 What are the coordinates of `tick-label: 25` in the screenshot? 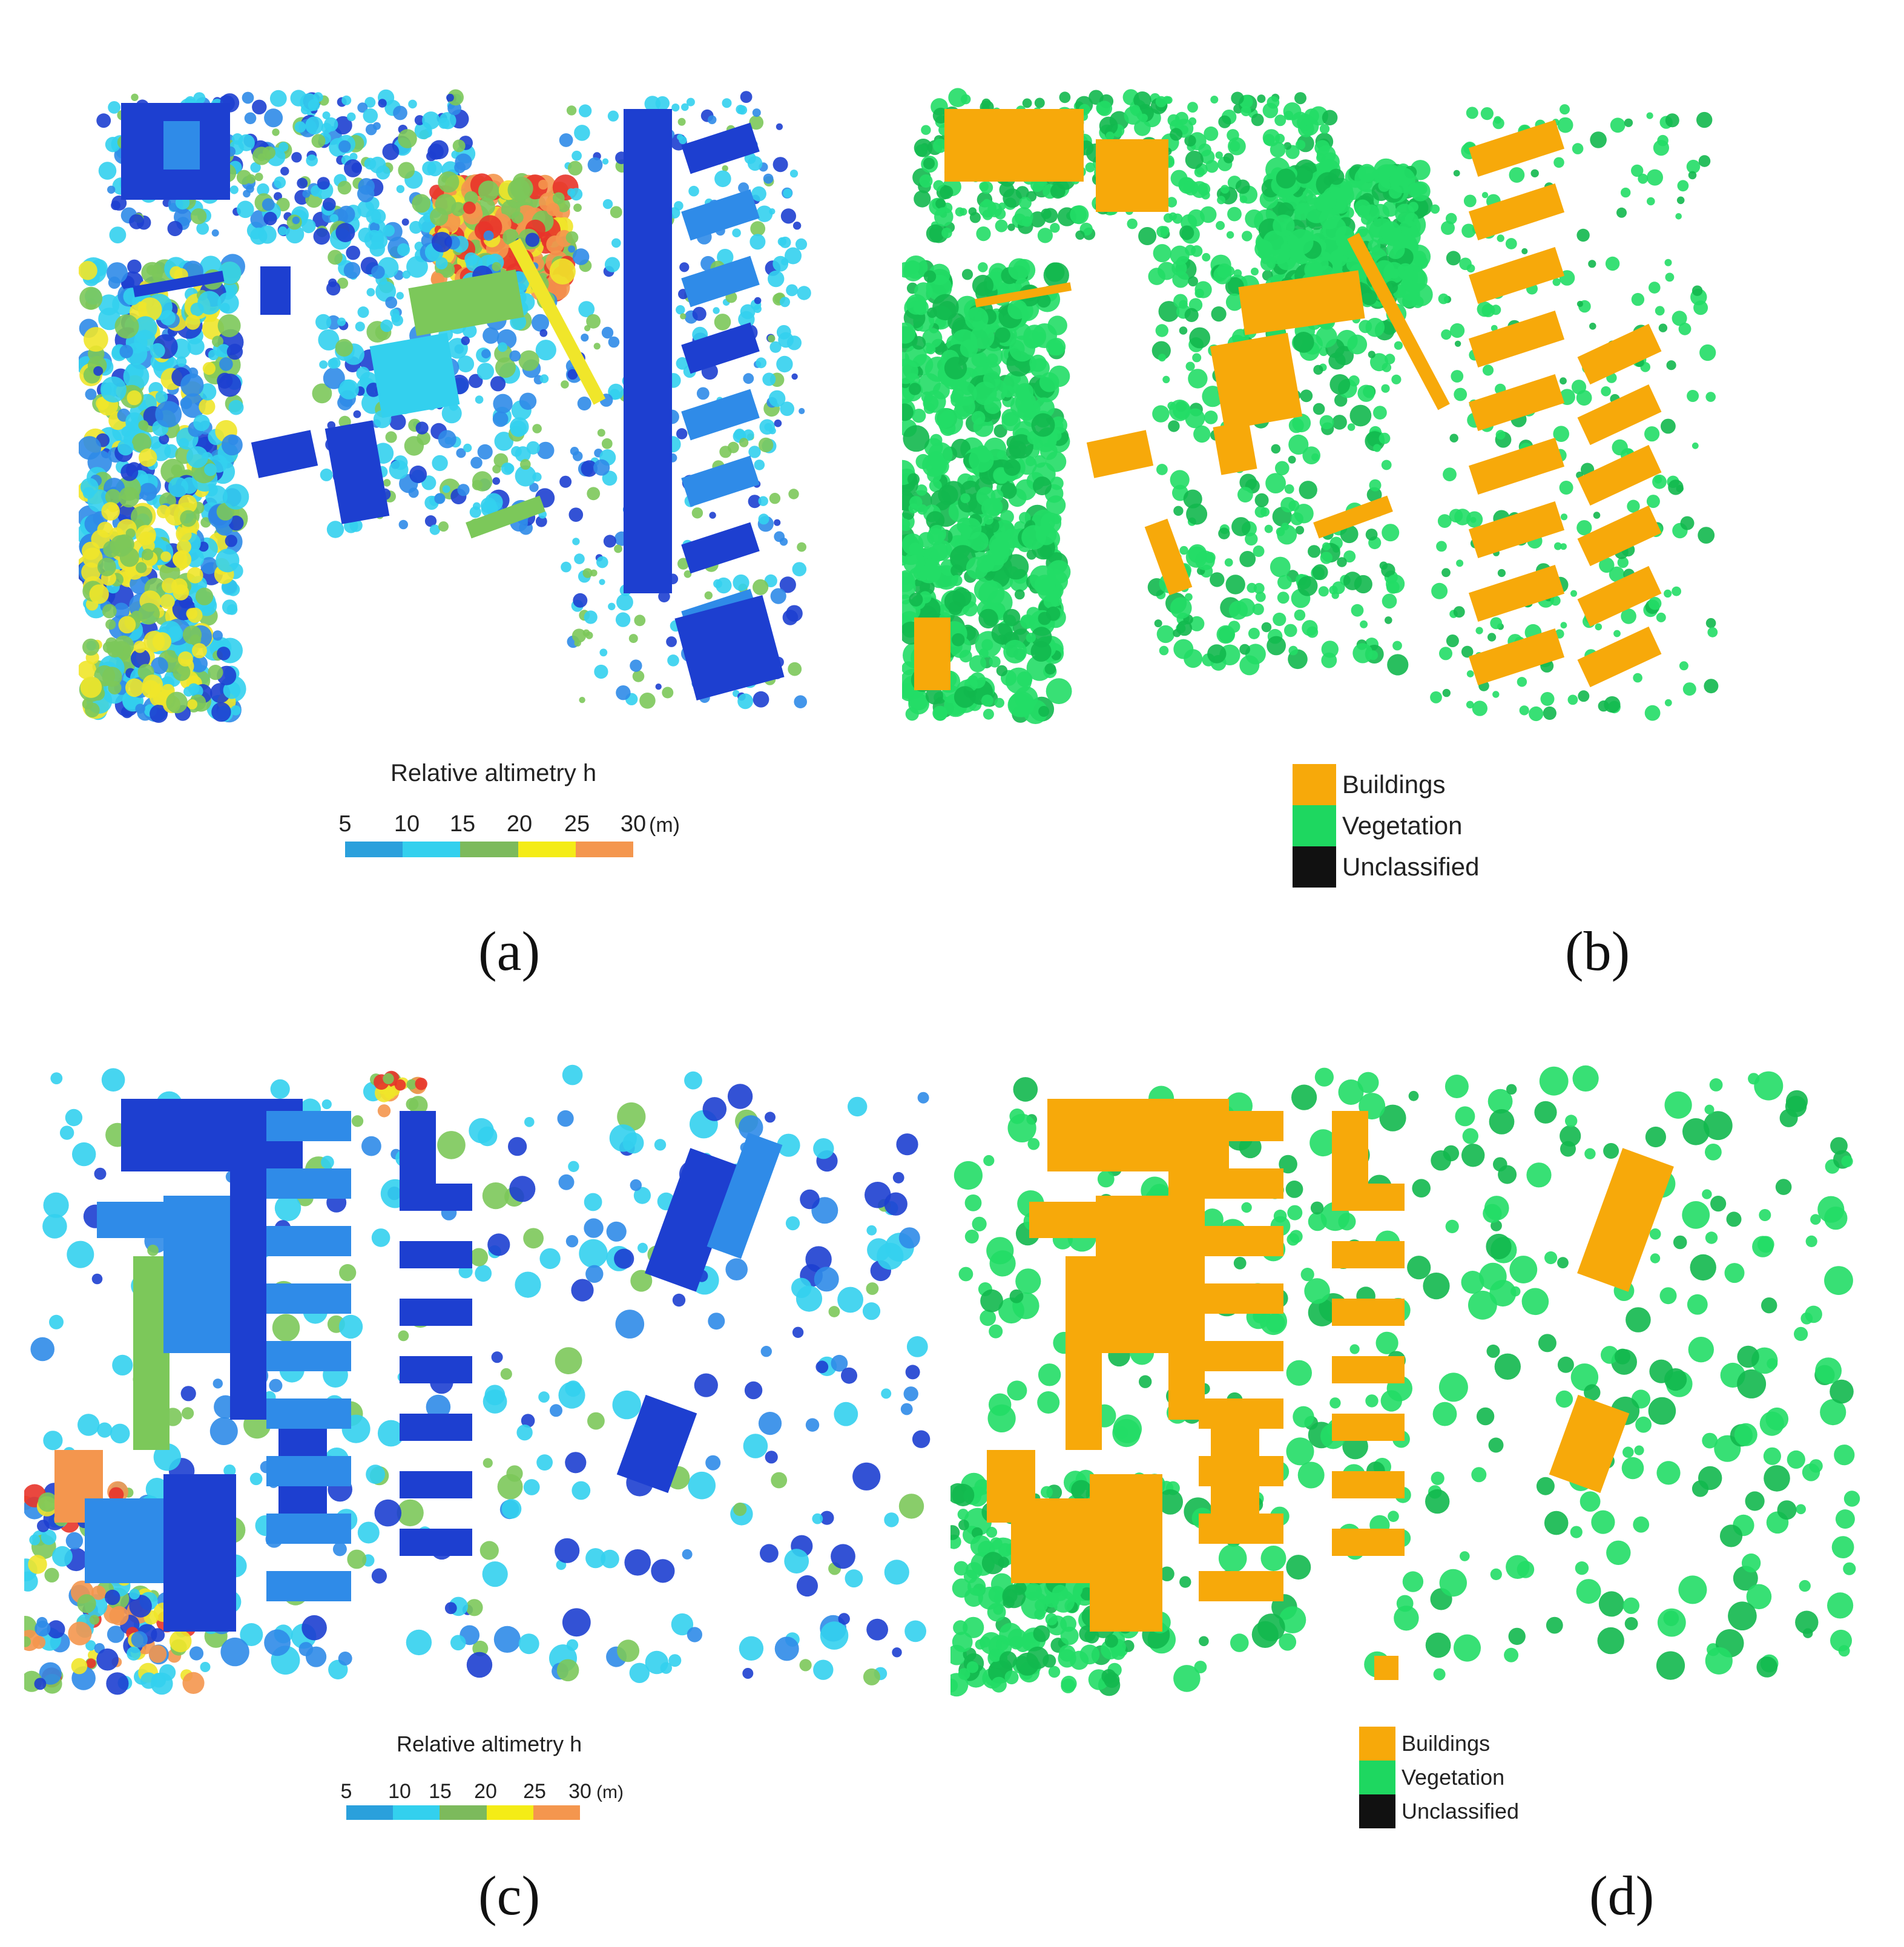 It's located at (534, 1791).